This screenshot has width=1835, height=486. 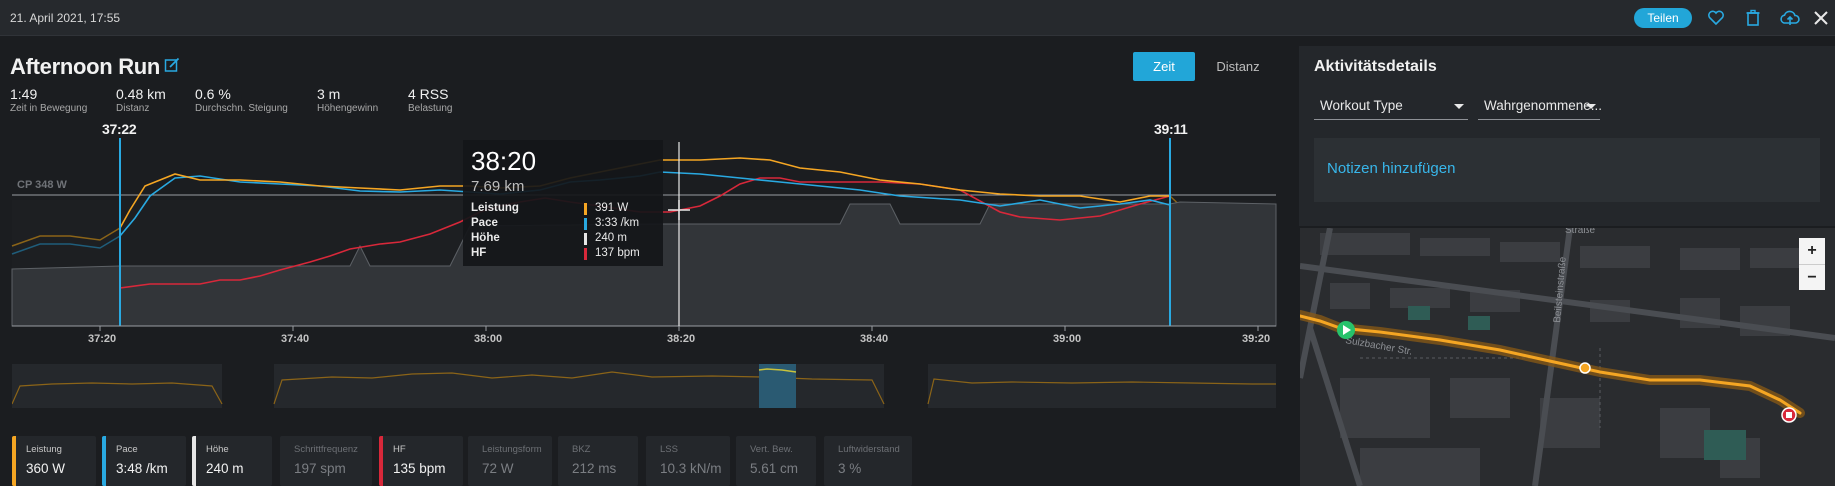 I want to click on map-footpaths, so click(x=1480, y=388).